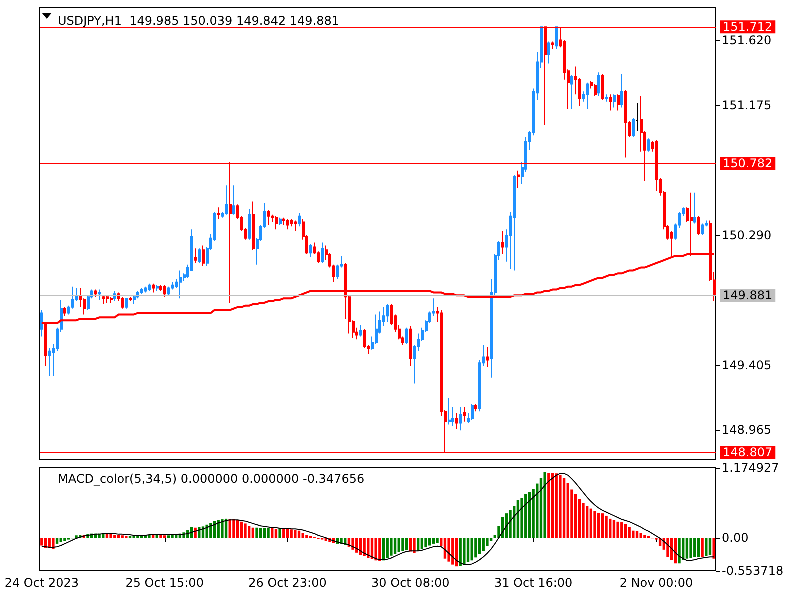 The width and height of the screenshot is (800, 600). I want to click on text: USDJPY,H1 149.985 150.039 149.842 149.881, so click(199, 21).